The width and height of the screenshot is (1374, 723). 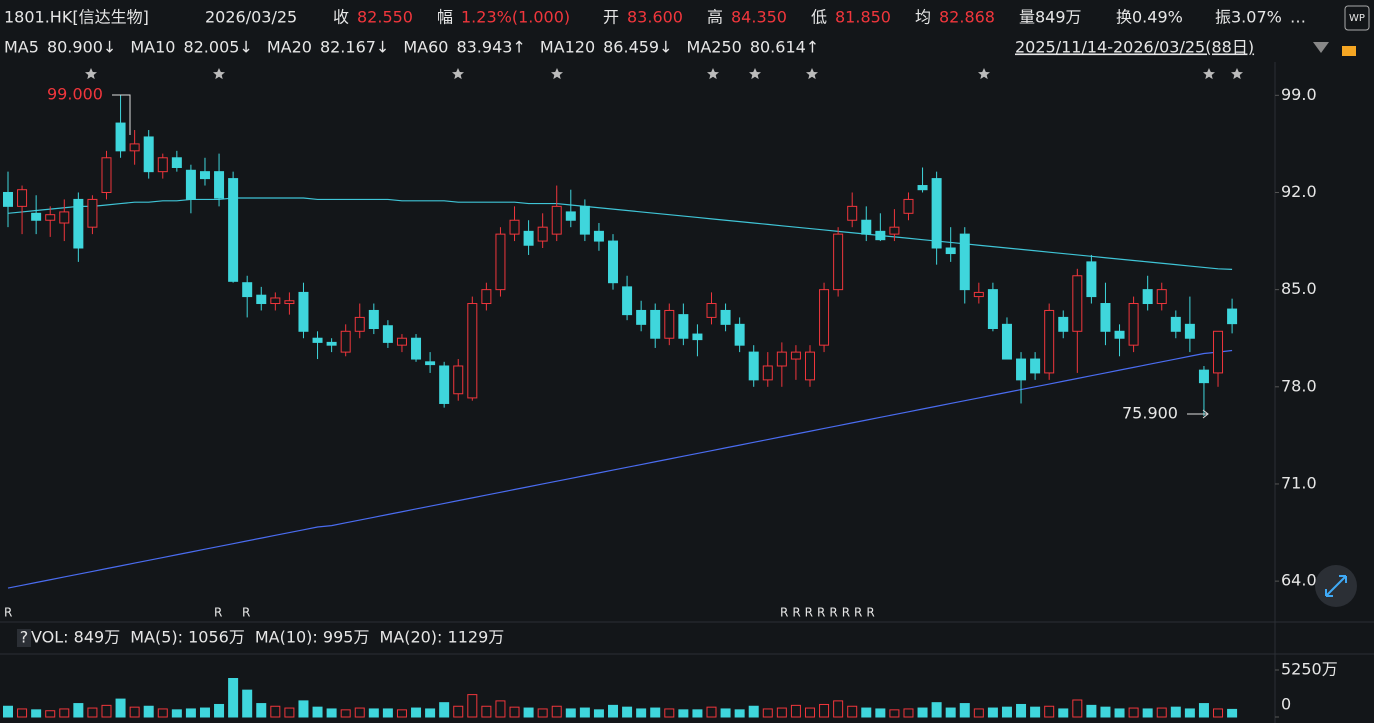 What do you see at coordinates (1149, 17) in the screenshot?
I see `stat: 换0.49%` at bounding box center [1149, 17].